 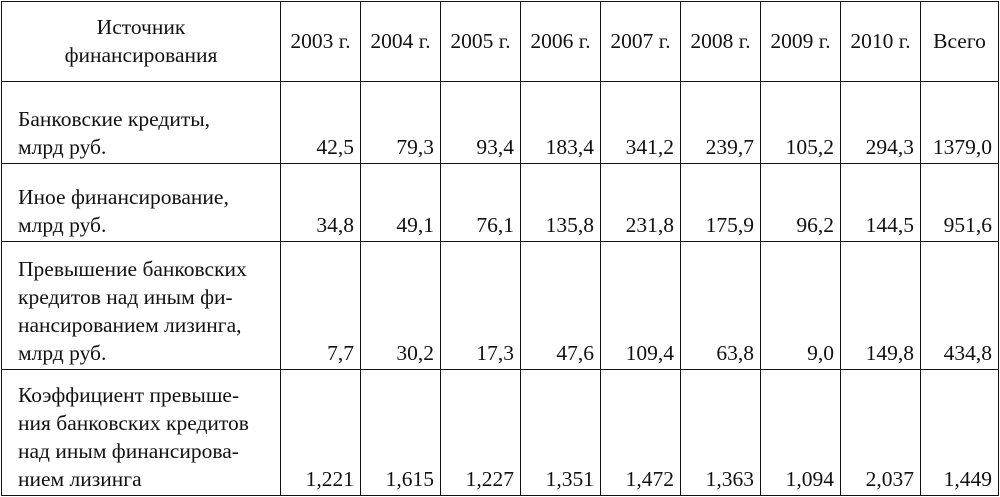 What do you see at coordinates (400, 432) in the screenshot?
I see `cell-2004: 1,615` at bounding box center [400, 432].